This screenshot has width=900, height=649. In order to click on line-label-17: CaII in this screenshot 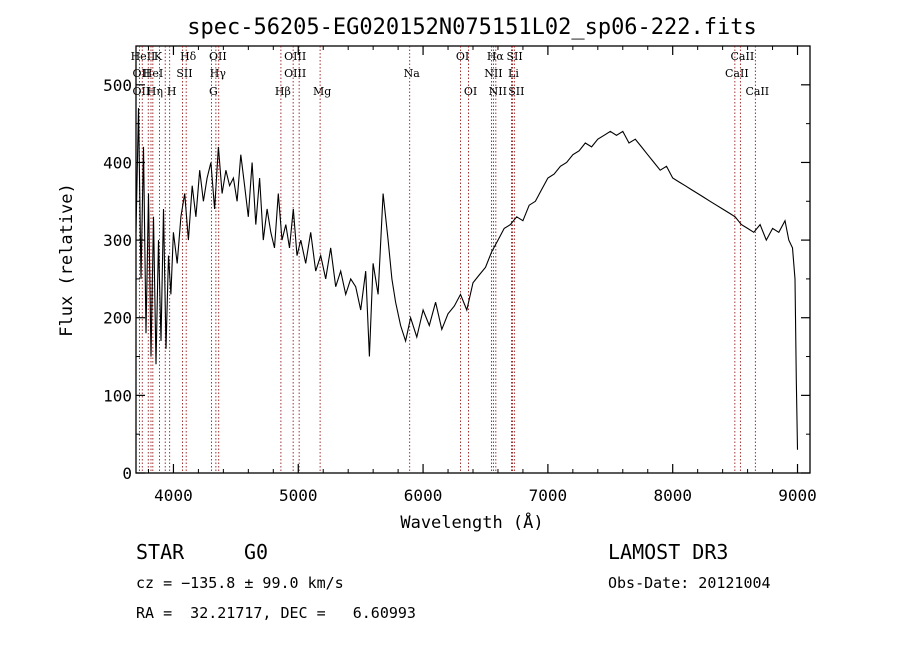, I will do `click(737, 73)`.